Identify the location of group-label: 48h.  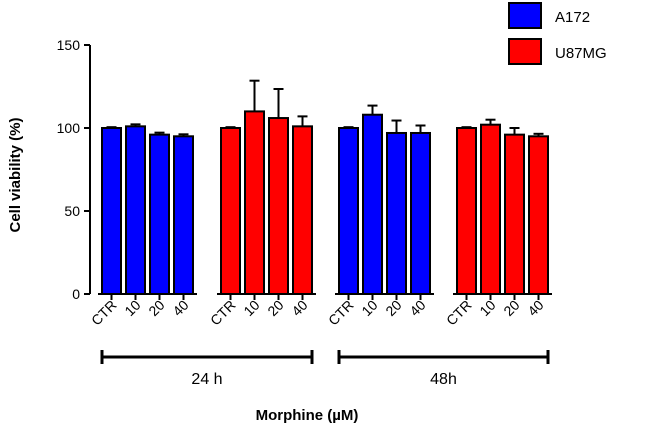
(443, 379).